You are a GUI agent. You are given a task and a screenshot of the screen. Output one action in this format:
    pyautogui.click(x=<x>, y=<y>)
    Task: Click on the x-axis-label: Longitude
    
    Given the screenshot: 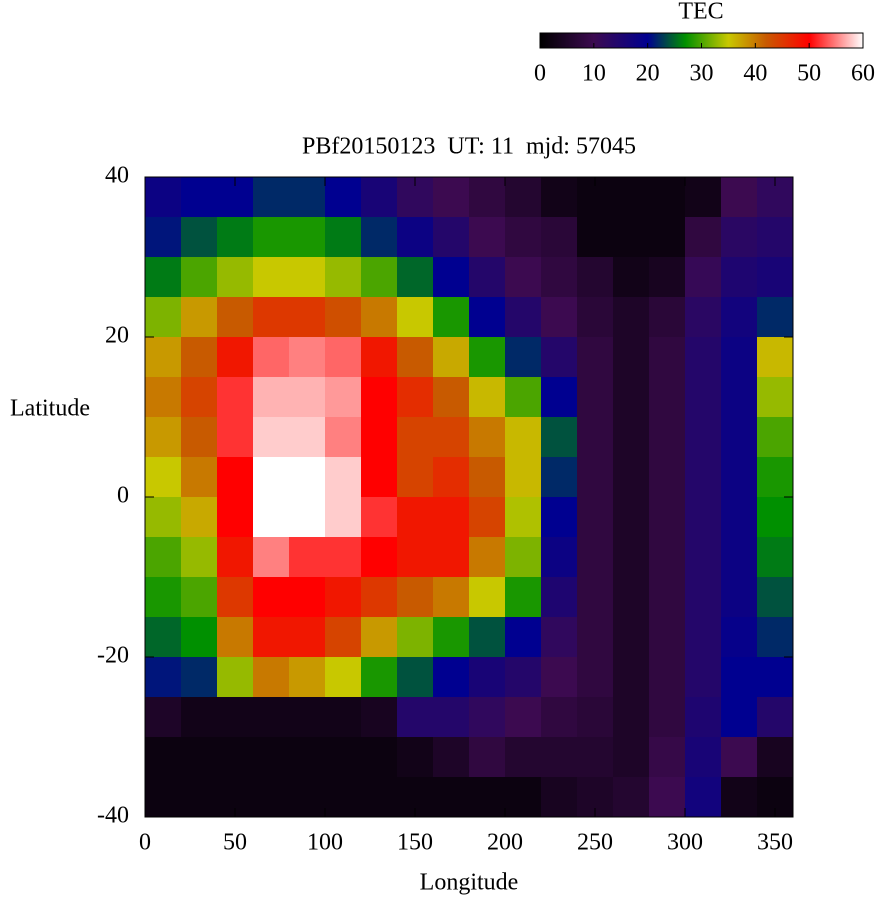 What is the action you would take?
    pyautogui.click(x=469, y=883)
    